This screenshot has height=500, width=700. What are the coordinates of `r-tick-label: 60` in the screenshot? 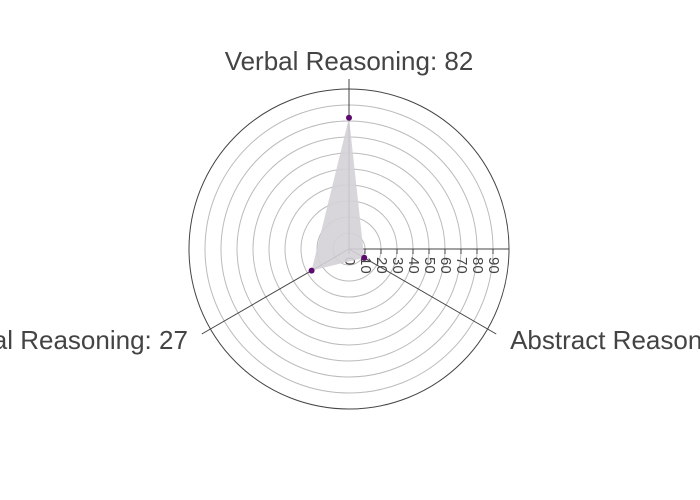 It's located at (445, 265).